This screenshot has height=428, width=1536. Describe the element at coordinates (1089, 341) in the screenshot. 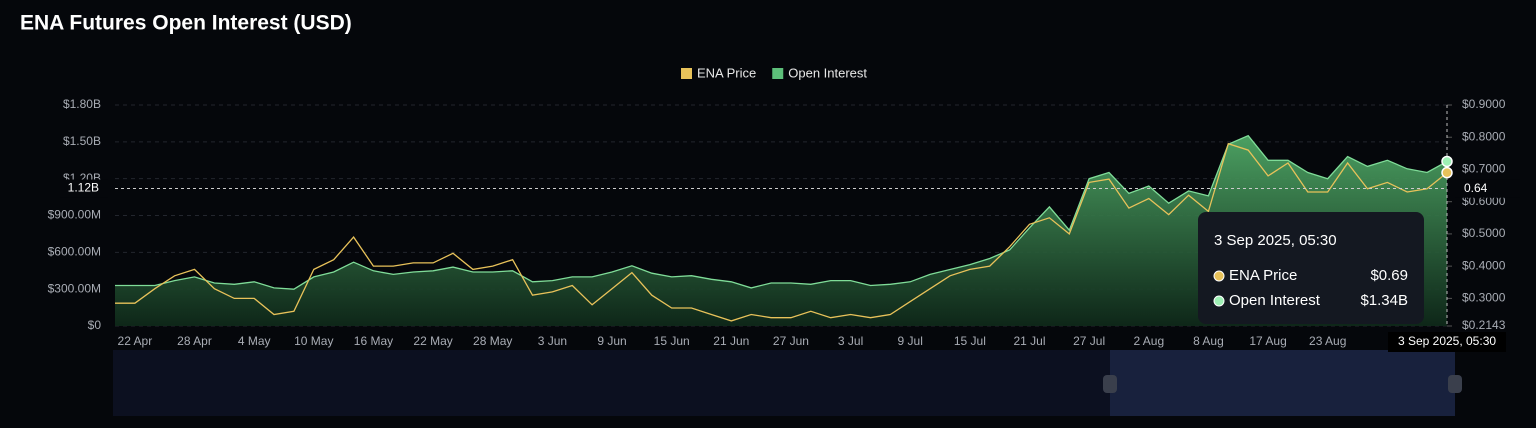

I see `x-tick-label: 27 Jul` at that location.